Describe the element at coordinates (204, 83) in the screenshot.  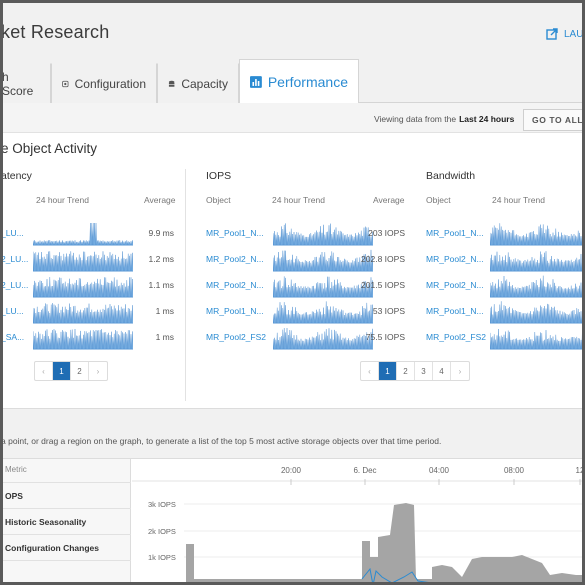
I see `tab-label: Capacity` at that location.